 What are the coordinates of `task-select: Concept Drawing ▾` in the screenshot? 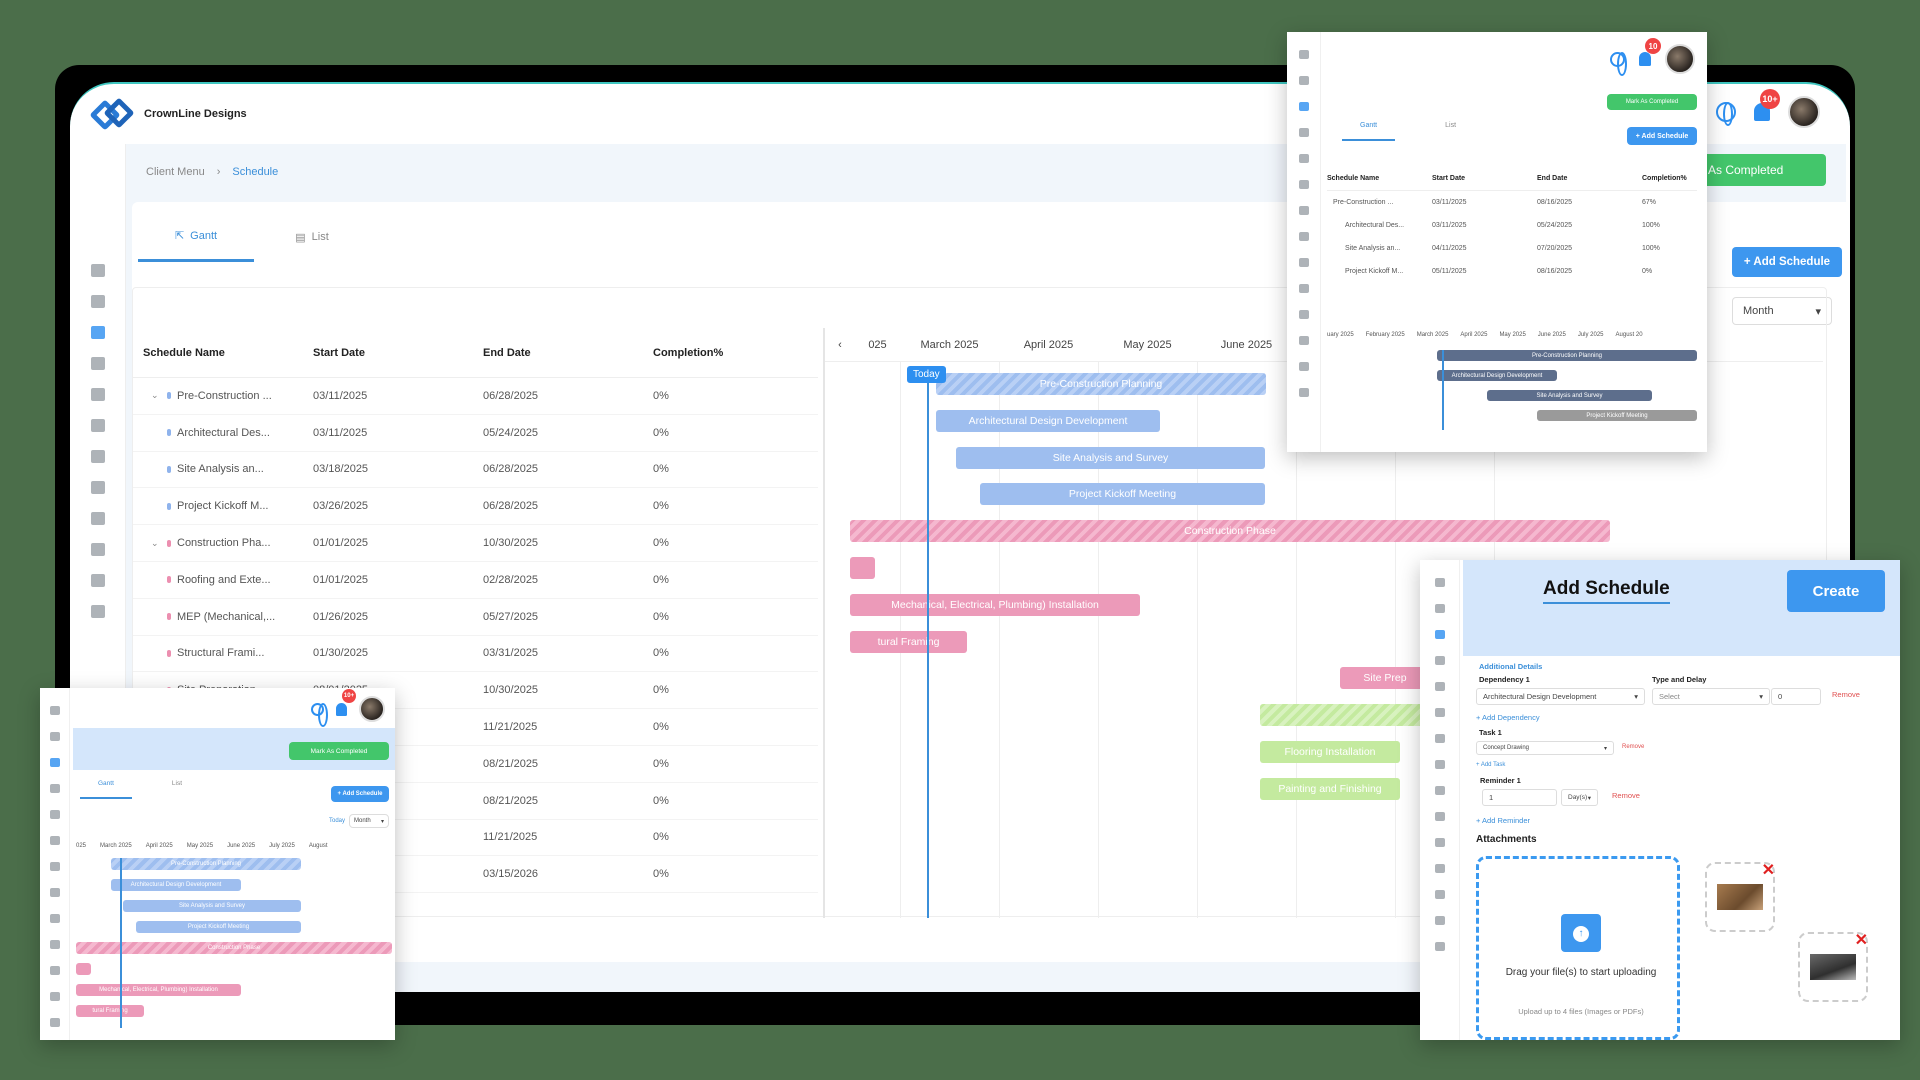 It's located at (1545, 748).